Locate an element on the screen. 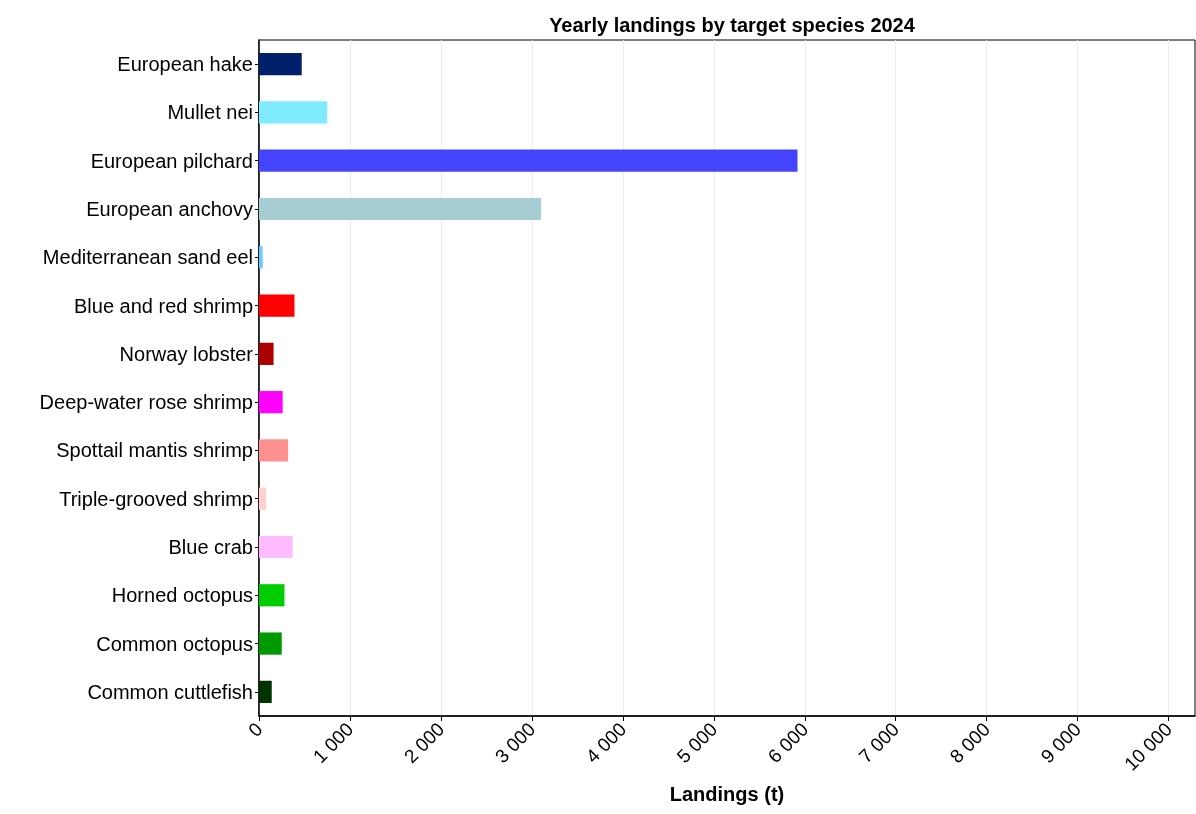  x-tick-label: 1 000 is located at coordinates (333, 743).